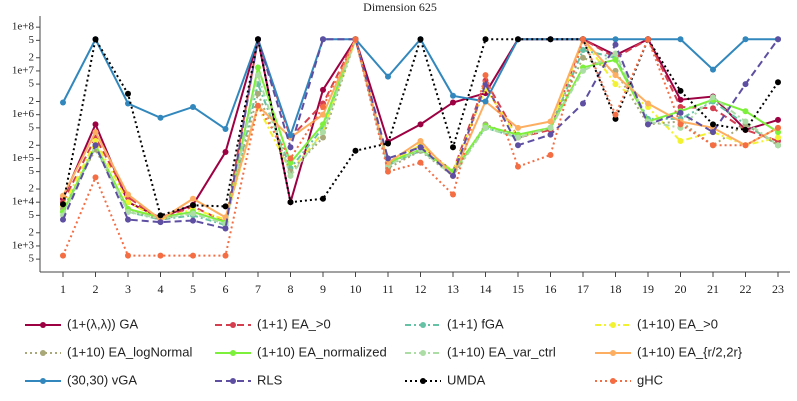  Describe the element at coordinates (778, 289) in the screenshot. I see `x-tick-label: 23` at that location.